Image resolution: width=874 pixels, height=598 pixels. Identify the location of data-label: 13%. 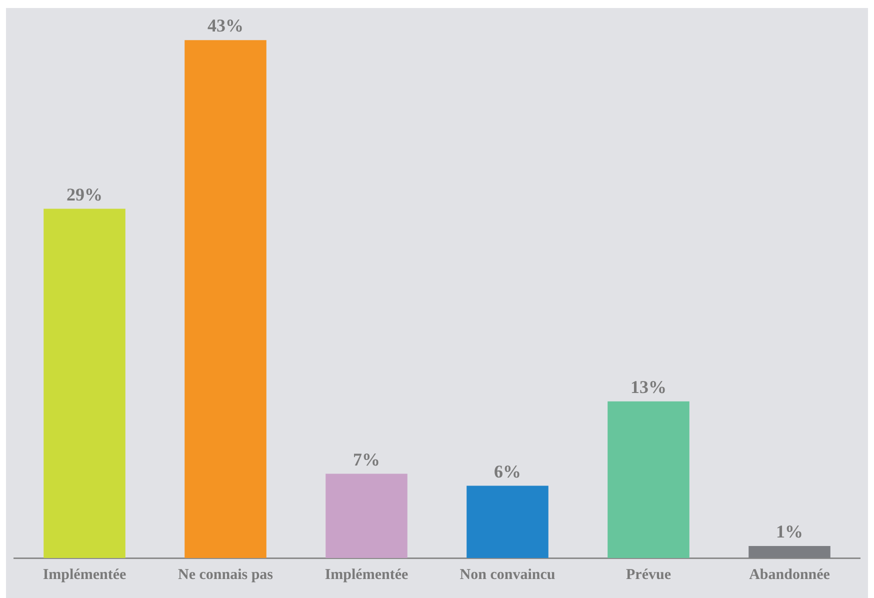
(648, 387).